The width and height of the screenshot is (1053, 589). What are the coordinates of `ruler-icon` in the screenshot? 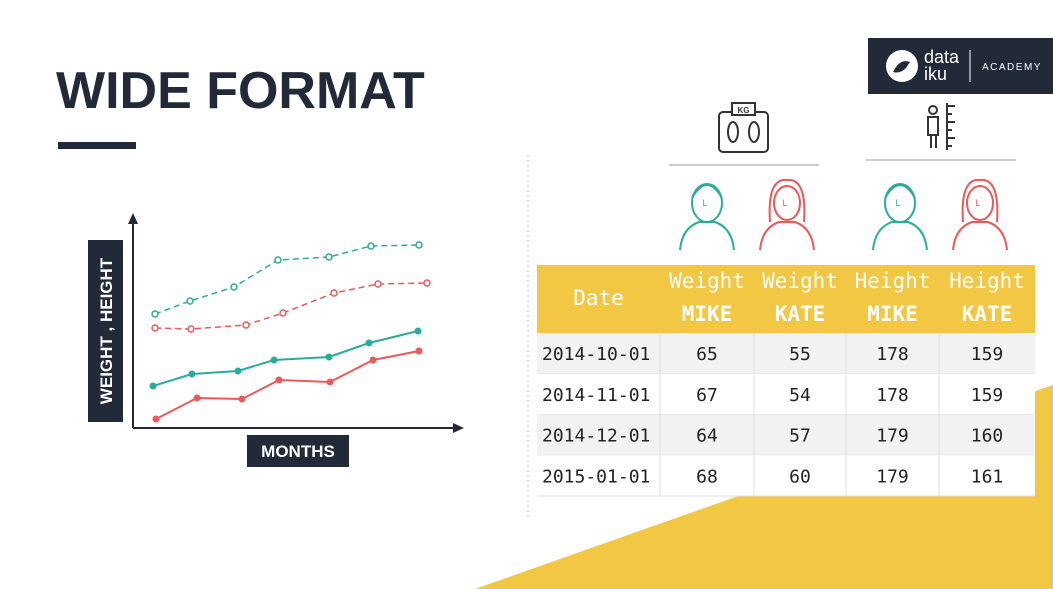 It's located at (941, 126).